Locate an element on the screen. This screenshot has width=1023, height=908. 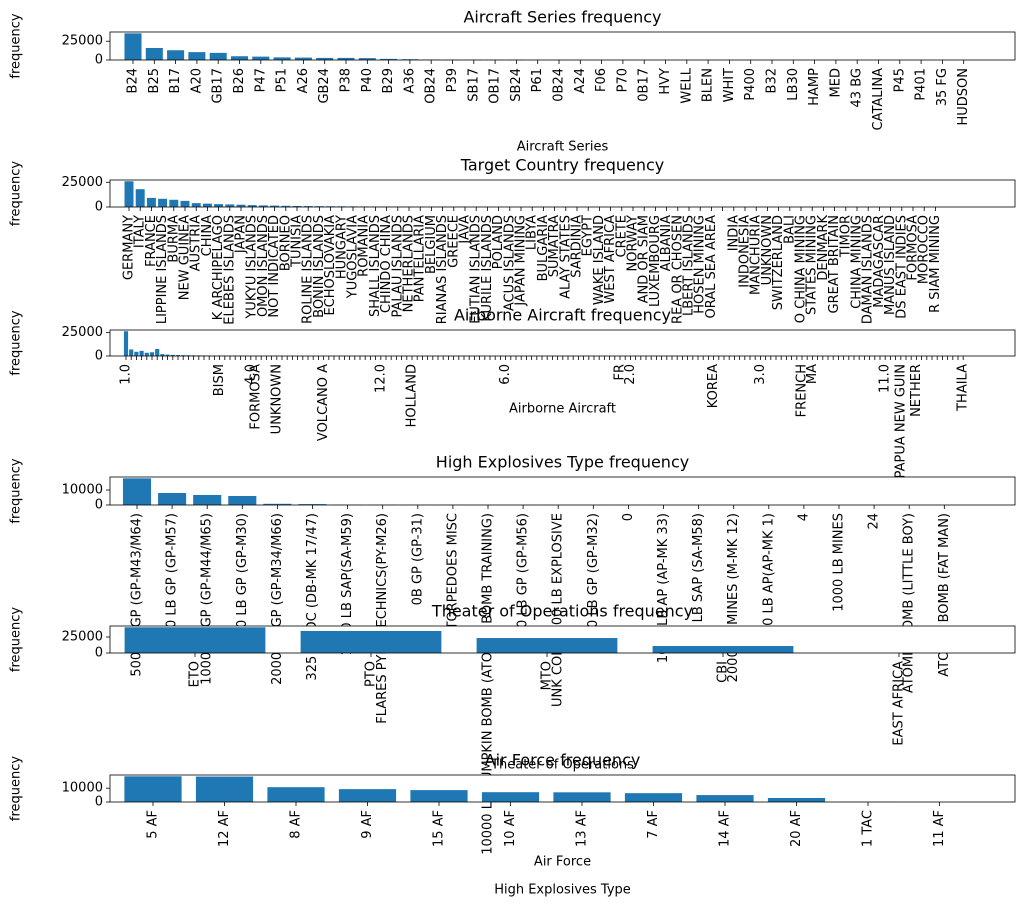
x-axis-label: Aircraft Series is located at coordinates (563, 147).